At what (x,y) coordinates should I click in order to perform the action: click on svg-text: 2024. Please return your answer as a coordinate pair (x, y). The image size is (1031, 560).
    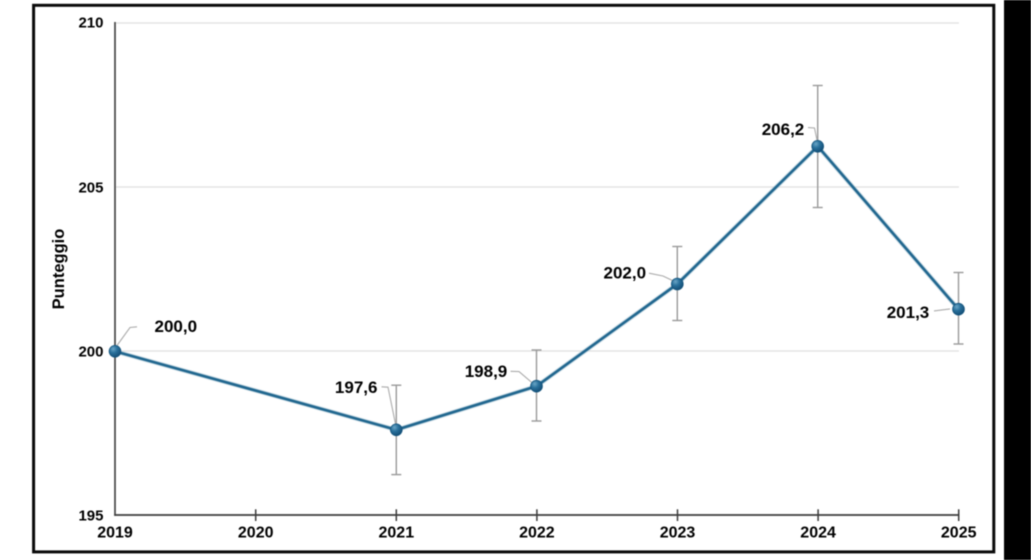
    Looking at the image, I should click on (818, 533).